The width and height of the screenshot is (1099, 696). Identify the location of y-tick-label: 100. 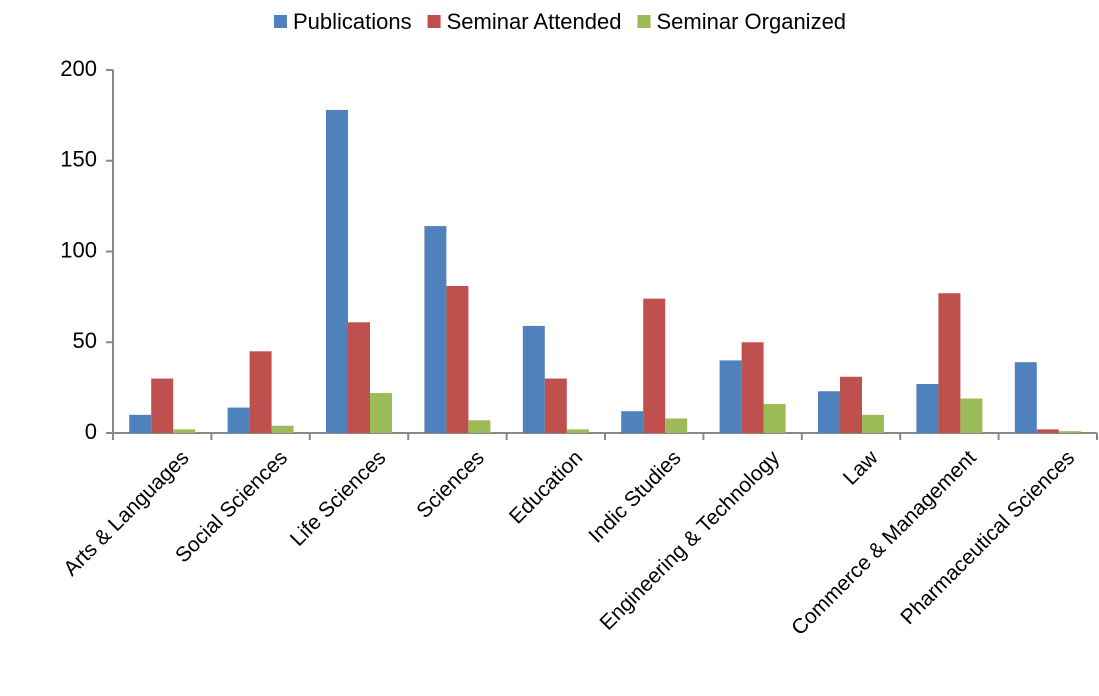
(78, 249).